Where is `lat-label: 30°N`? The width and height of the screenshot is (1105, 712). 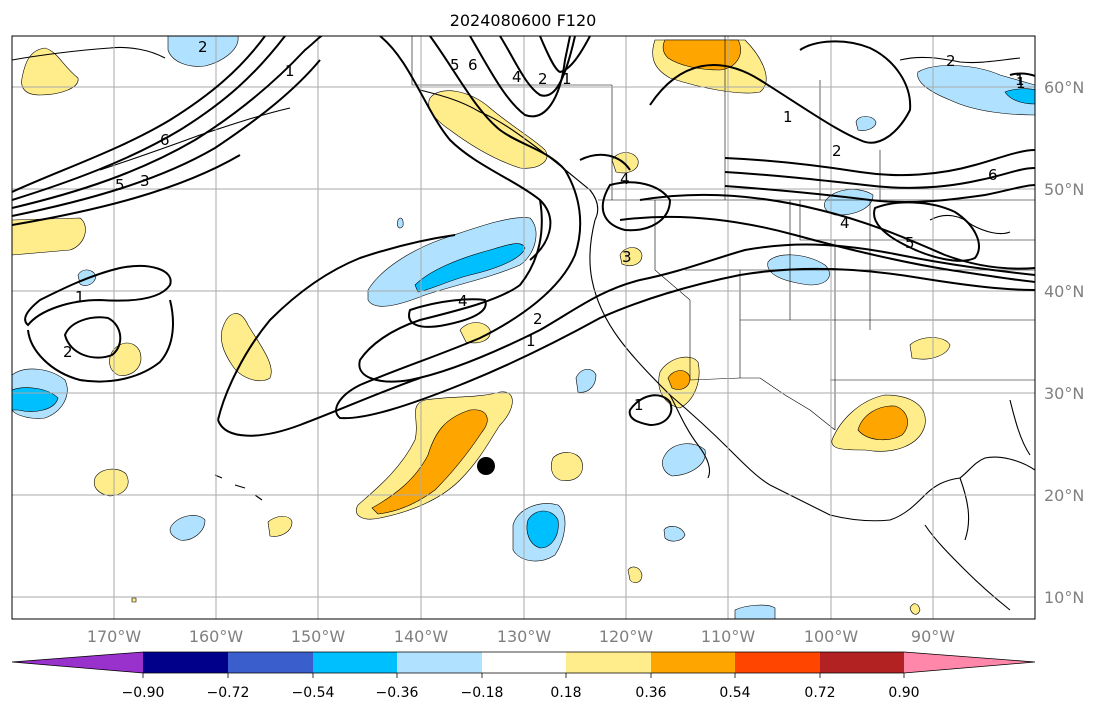
lat-label: 30°N is located at coordinates (1064, 393).